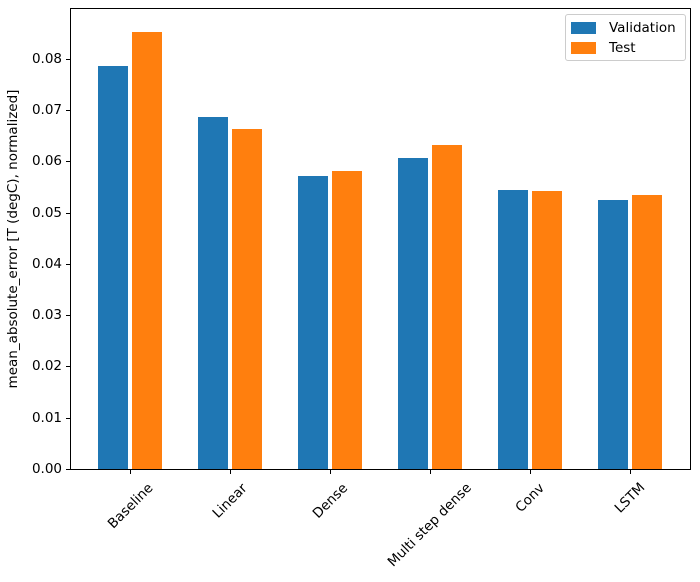 Image resolution: width=700 pixels, height=582 pixels. Describe the element at coordinates (513, 329) in the screenshot. I see `bar-validation-conv` at that location.